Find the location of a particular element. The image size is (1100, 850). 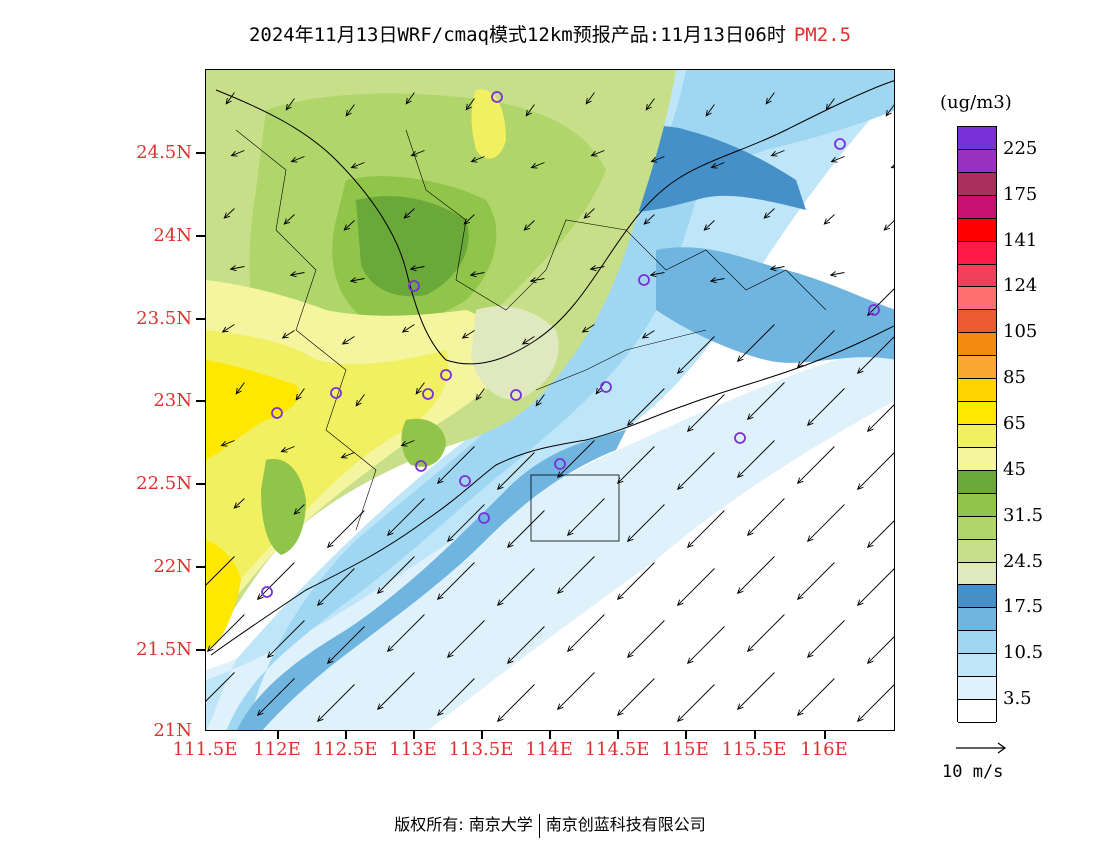

north-yellow-zone is located at coordinates (488, 124).